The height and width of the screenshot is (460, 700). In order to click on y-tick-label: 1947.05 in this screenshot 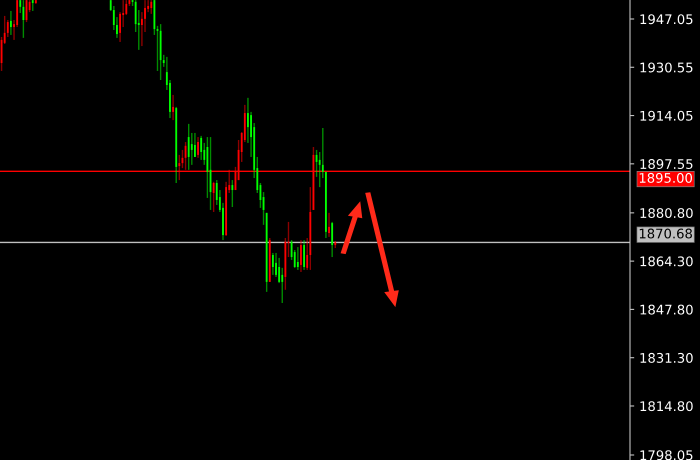, I will do `click(666, 19)`.